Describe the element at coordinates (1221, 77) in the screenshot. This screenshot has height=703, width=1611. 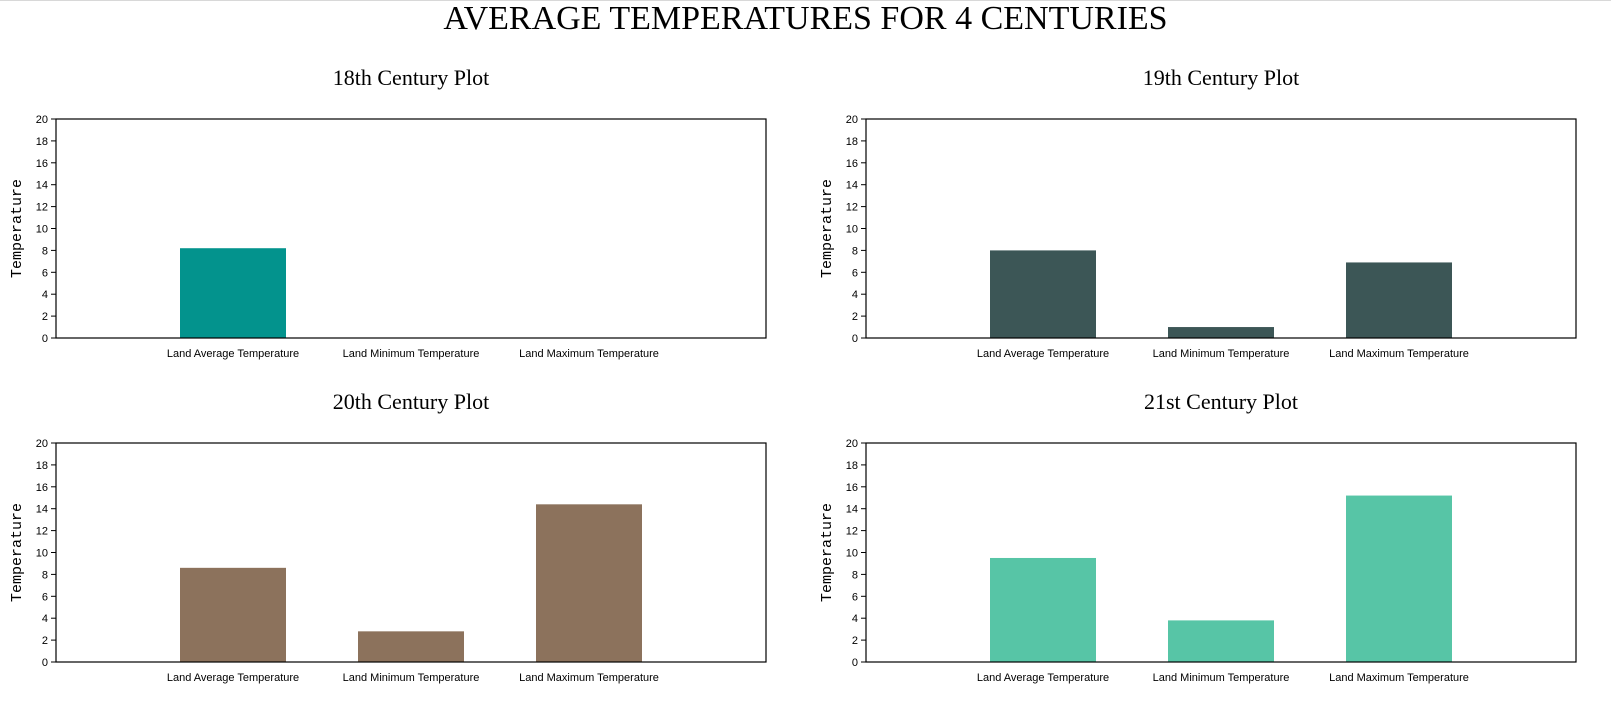
I see `subplot-title: 19th Century Plot` at that location.